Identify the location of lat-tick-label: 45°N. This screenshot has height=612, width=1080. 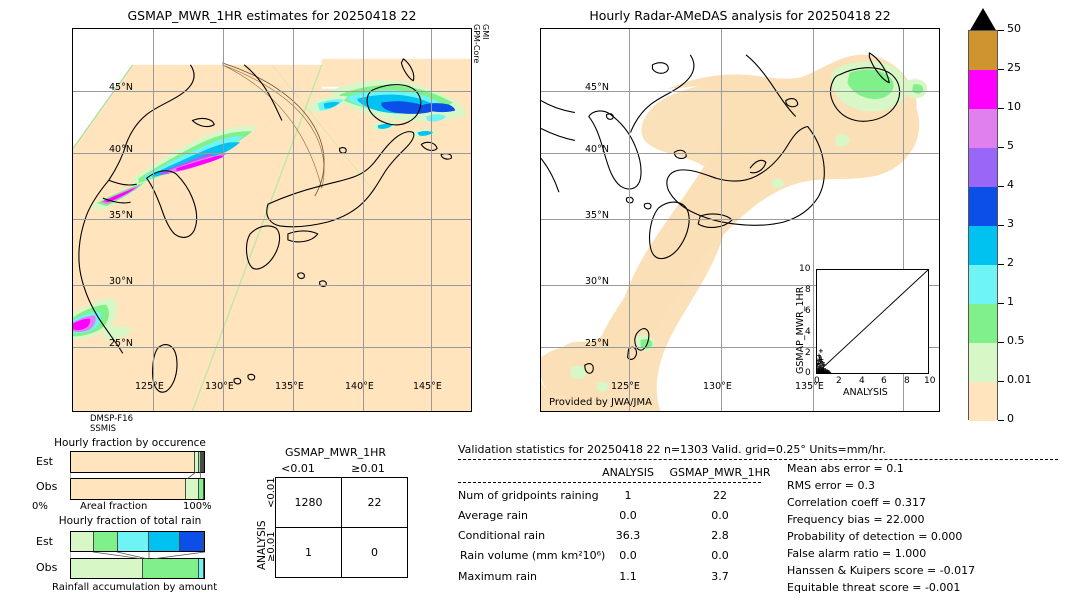
(597, 87).